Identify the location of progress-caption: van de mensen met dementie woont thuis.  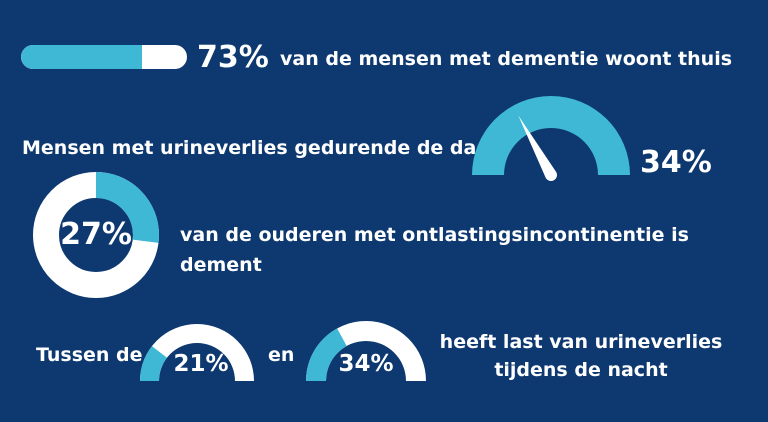
(506, 59).